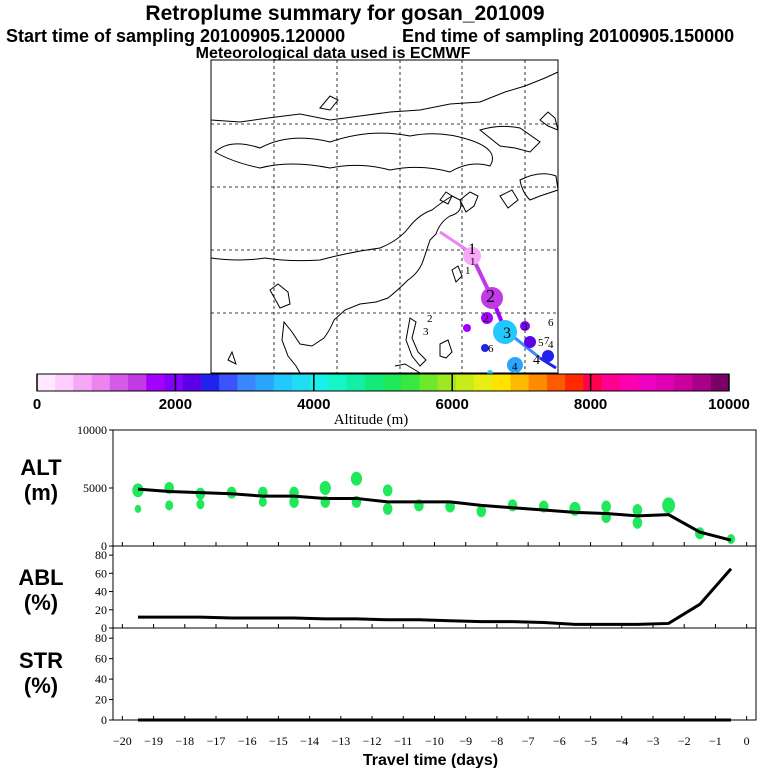 The image size is (768, 768). I want to click on str-panel-label: STR (%), so click(41, 673).